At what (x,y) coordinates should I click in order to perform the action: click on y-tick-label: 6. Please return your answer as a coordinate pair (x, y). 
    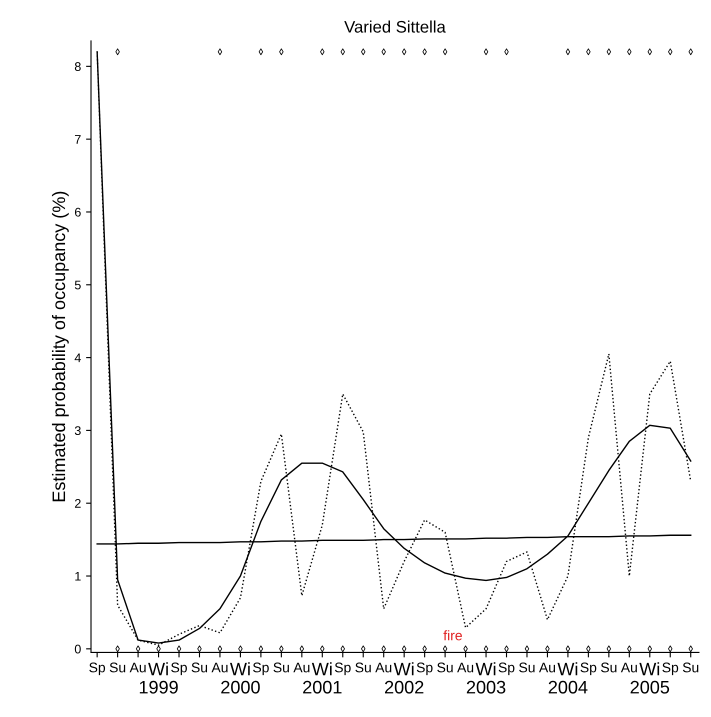
    Looking at the image, I should click on (77, 212).